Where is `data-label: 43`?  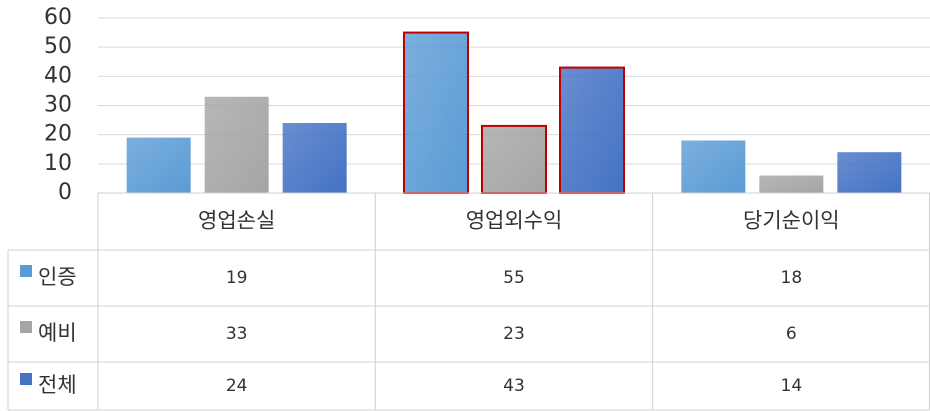
data-label: 43 is located at coordinates (514, 386).